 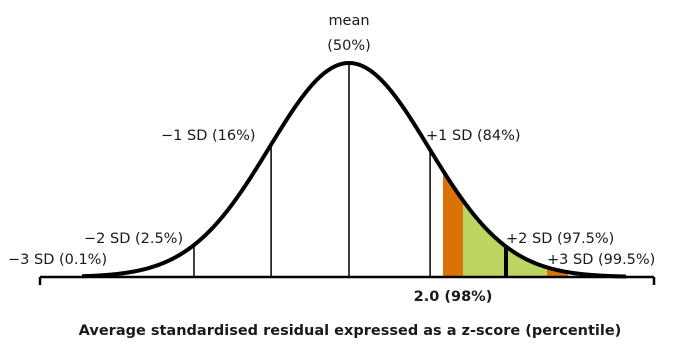 What do you see at coordinates (208, 136) in the screenshot?
I see `minus-1-sd-label: −1 SD (16%)` at bounding box center [208, 136].